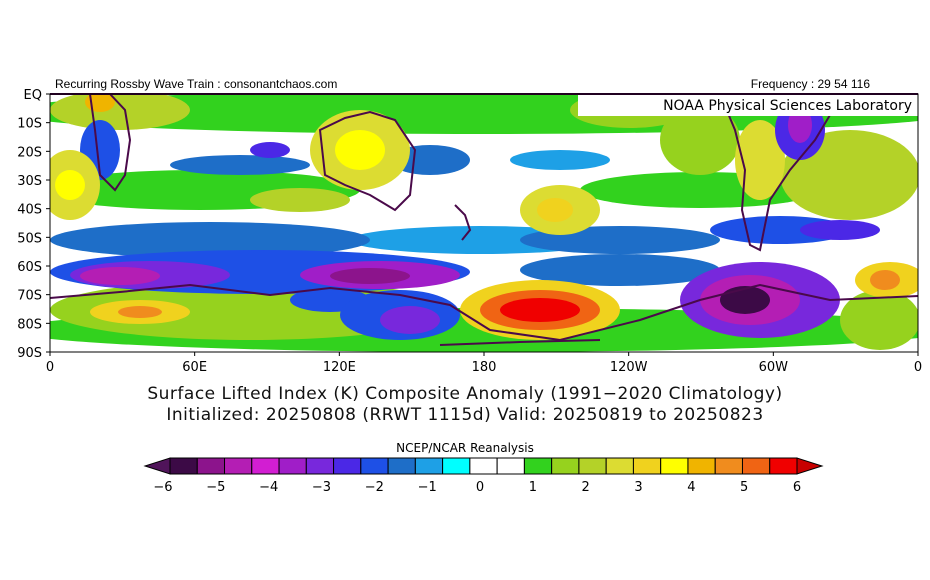 The image size is (930, 580). What do you see at coordinates (810, 466) in the screenshot?
I see `colorbar-high-arrow` at bounding box center [810, 466].